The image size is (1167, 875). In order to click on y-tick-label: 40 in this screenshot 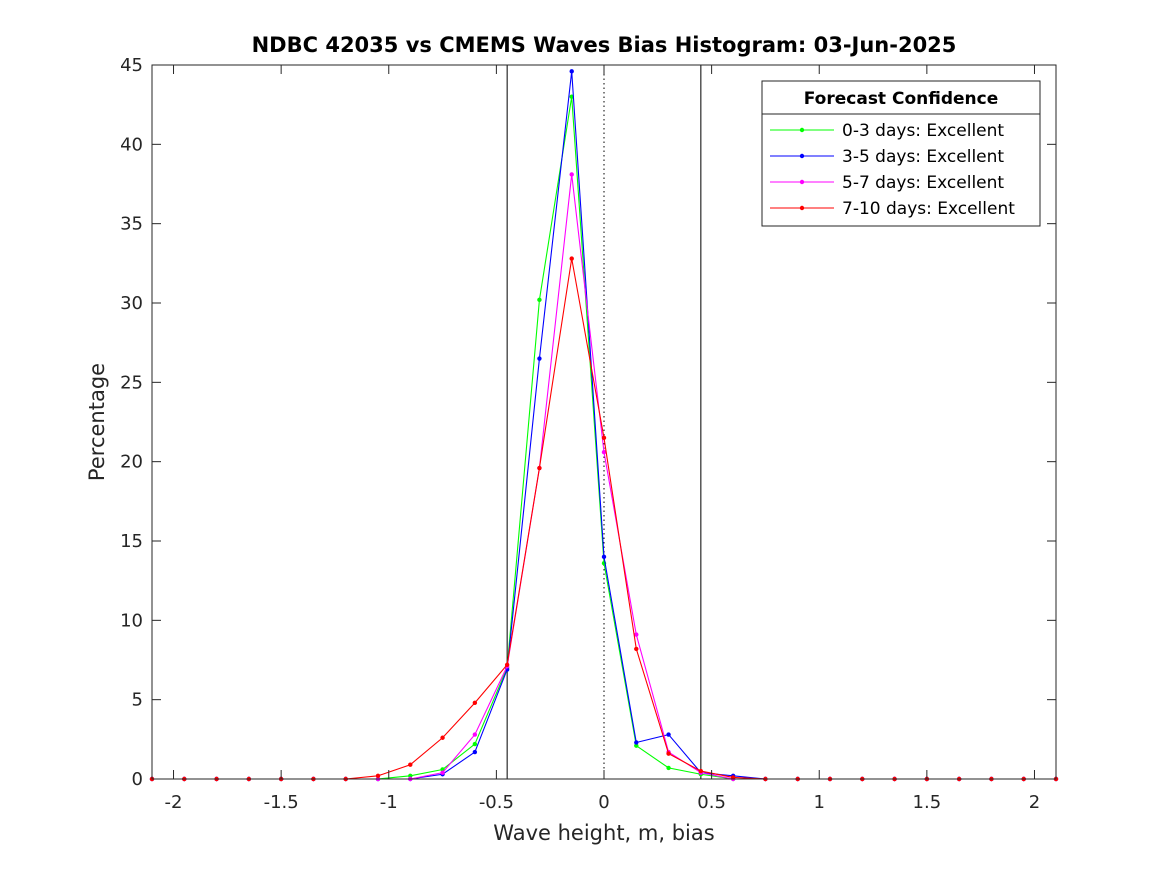, I will do `click(131, 144)`.